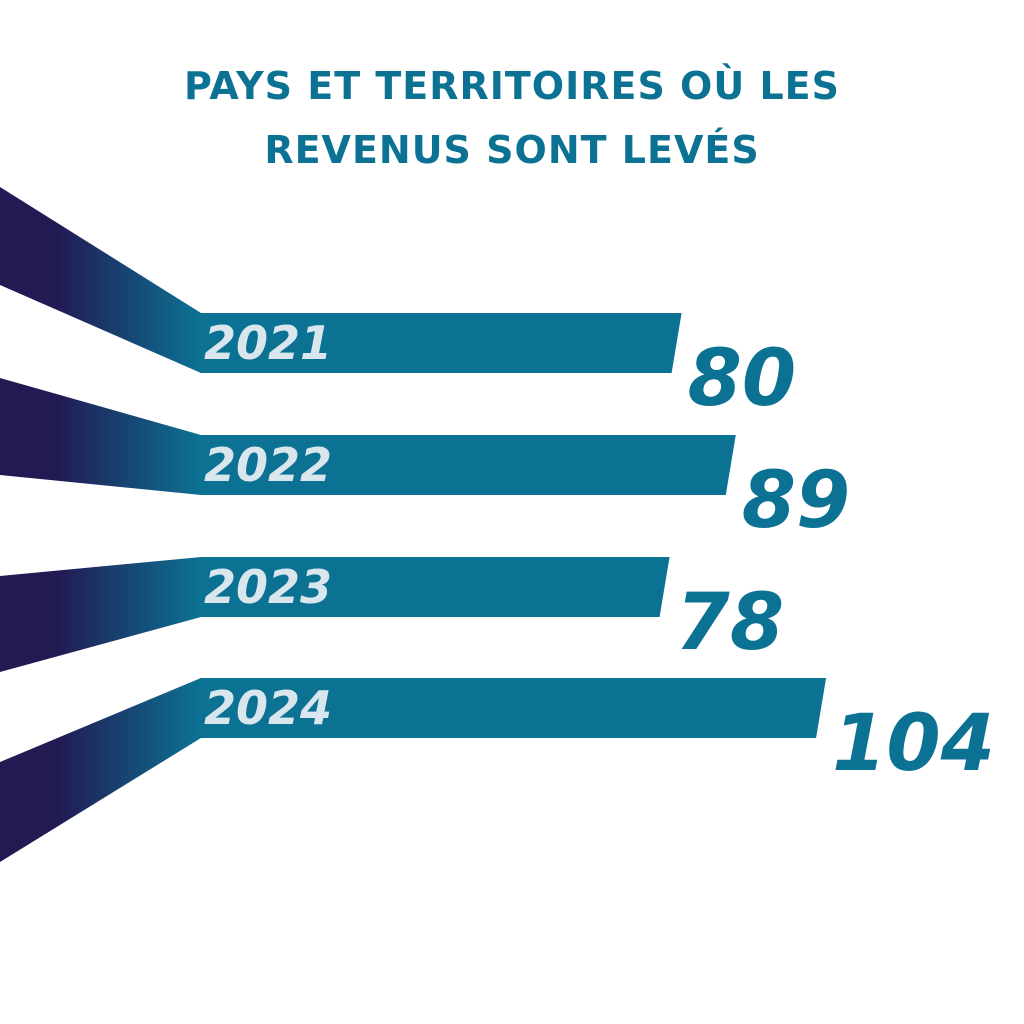 The width and height of the screenshot is (1024, 1024). Describe the element at coordinates (730, 623) in the screenshot. I see `value-label-2023: 78` at that location.